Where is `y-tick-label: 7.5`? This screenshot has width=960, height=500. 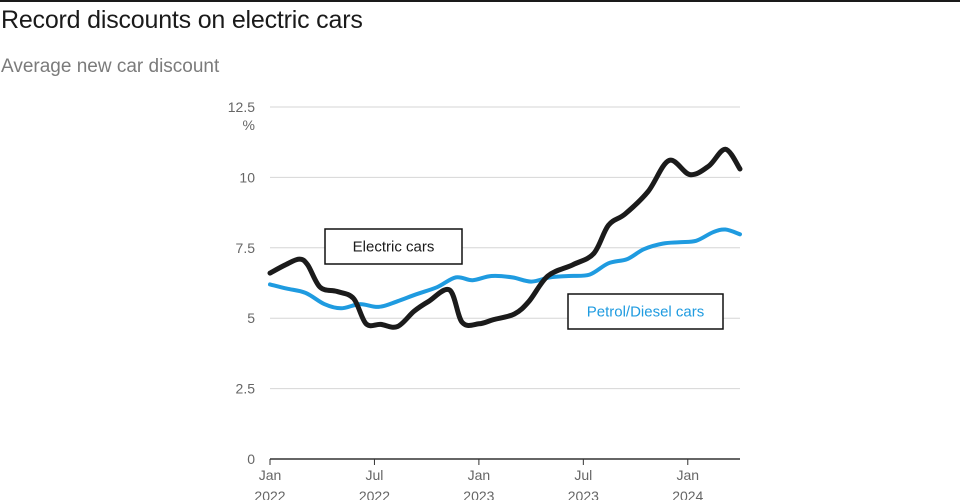 y-tick-label: 7.5 is located at coordinates (246, 248).